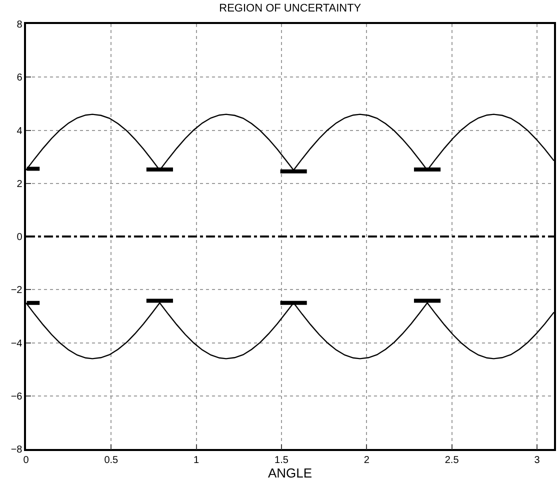 The image size is (558, 485). Describe the element at coordinates (537, 460) in the screenshot. I see `x-tick-label: 3` at that location.